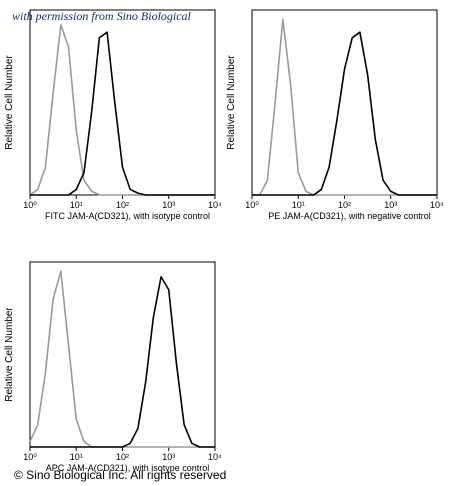  Describe the element at coordinates (349, 216) in the screenshot. I see `x-axis-label: PE JAM-A(CD321), with negative control` at that location.